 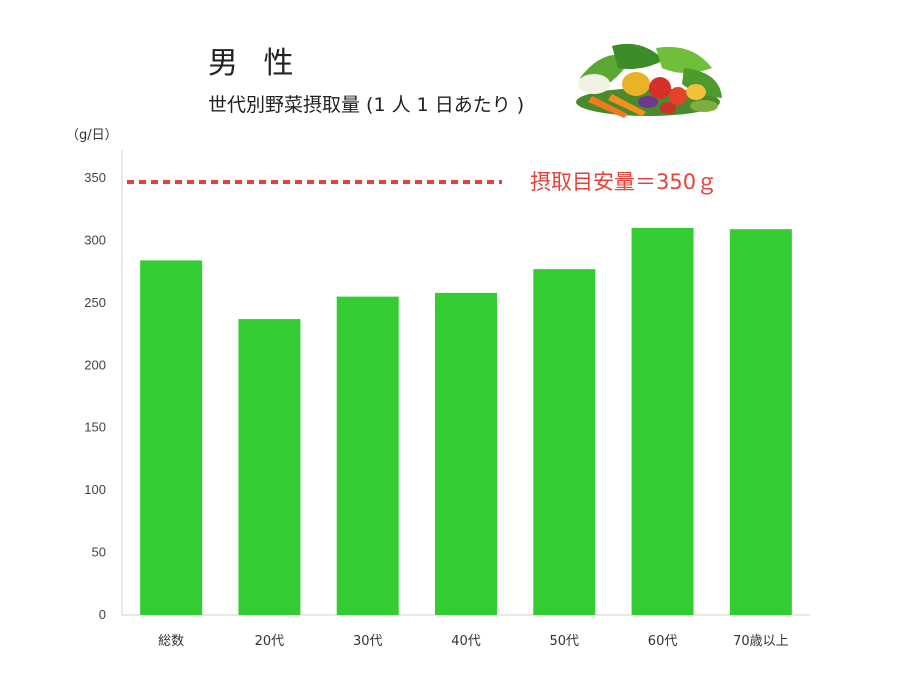 What do you see at coordinates (95, 489) in the screenshot?
I see `y-tick-label: 100` at bounding box center [95, 489].